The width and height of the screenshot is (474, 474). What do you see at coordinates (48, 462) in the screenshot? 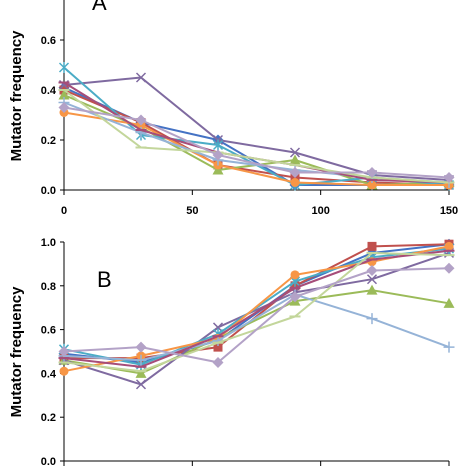
I see `panel-b-y-tick-label: 0.0` at bounding box center [48, 462].